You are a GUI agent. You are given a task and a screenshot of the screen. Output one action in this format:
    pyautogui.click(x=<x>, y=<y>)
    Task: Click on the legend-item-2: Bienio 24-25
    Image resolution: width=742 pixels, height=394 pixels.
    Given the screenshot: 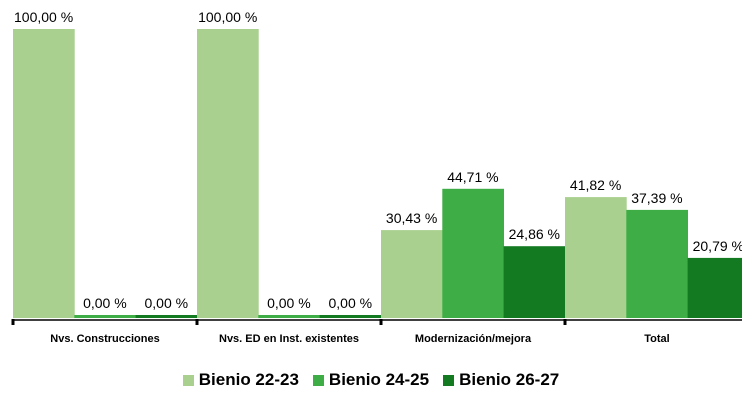 What is the action you would take?
    pyautogui.click(x=371, y=380)
    